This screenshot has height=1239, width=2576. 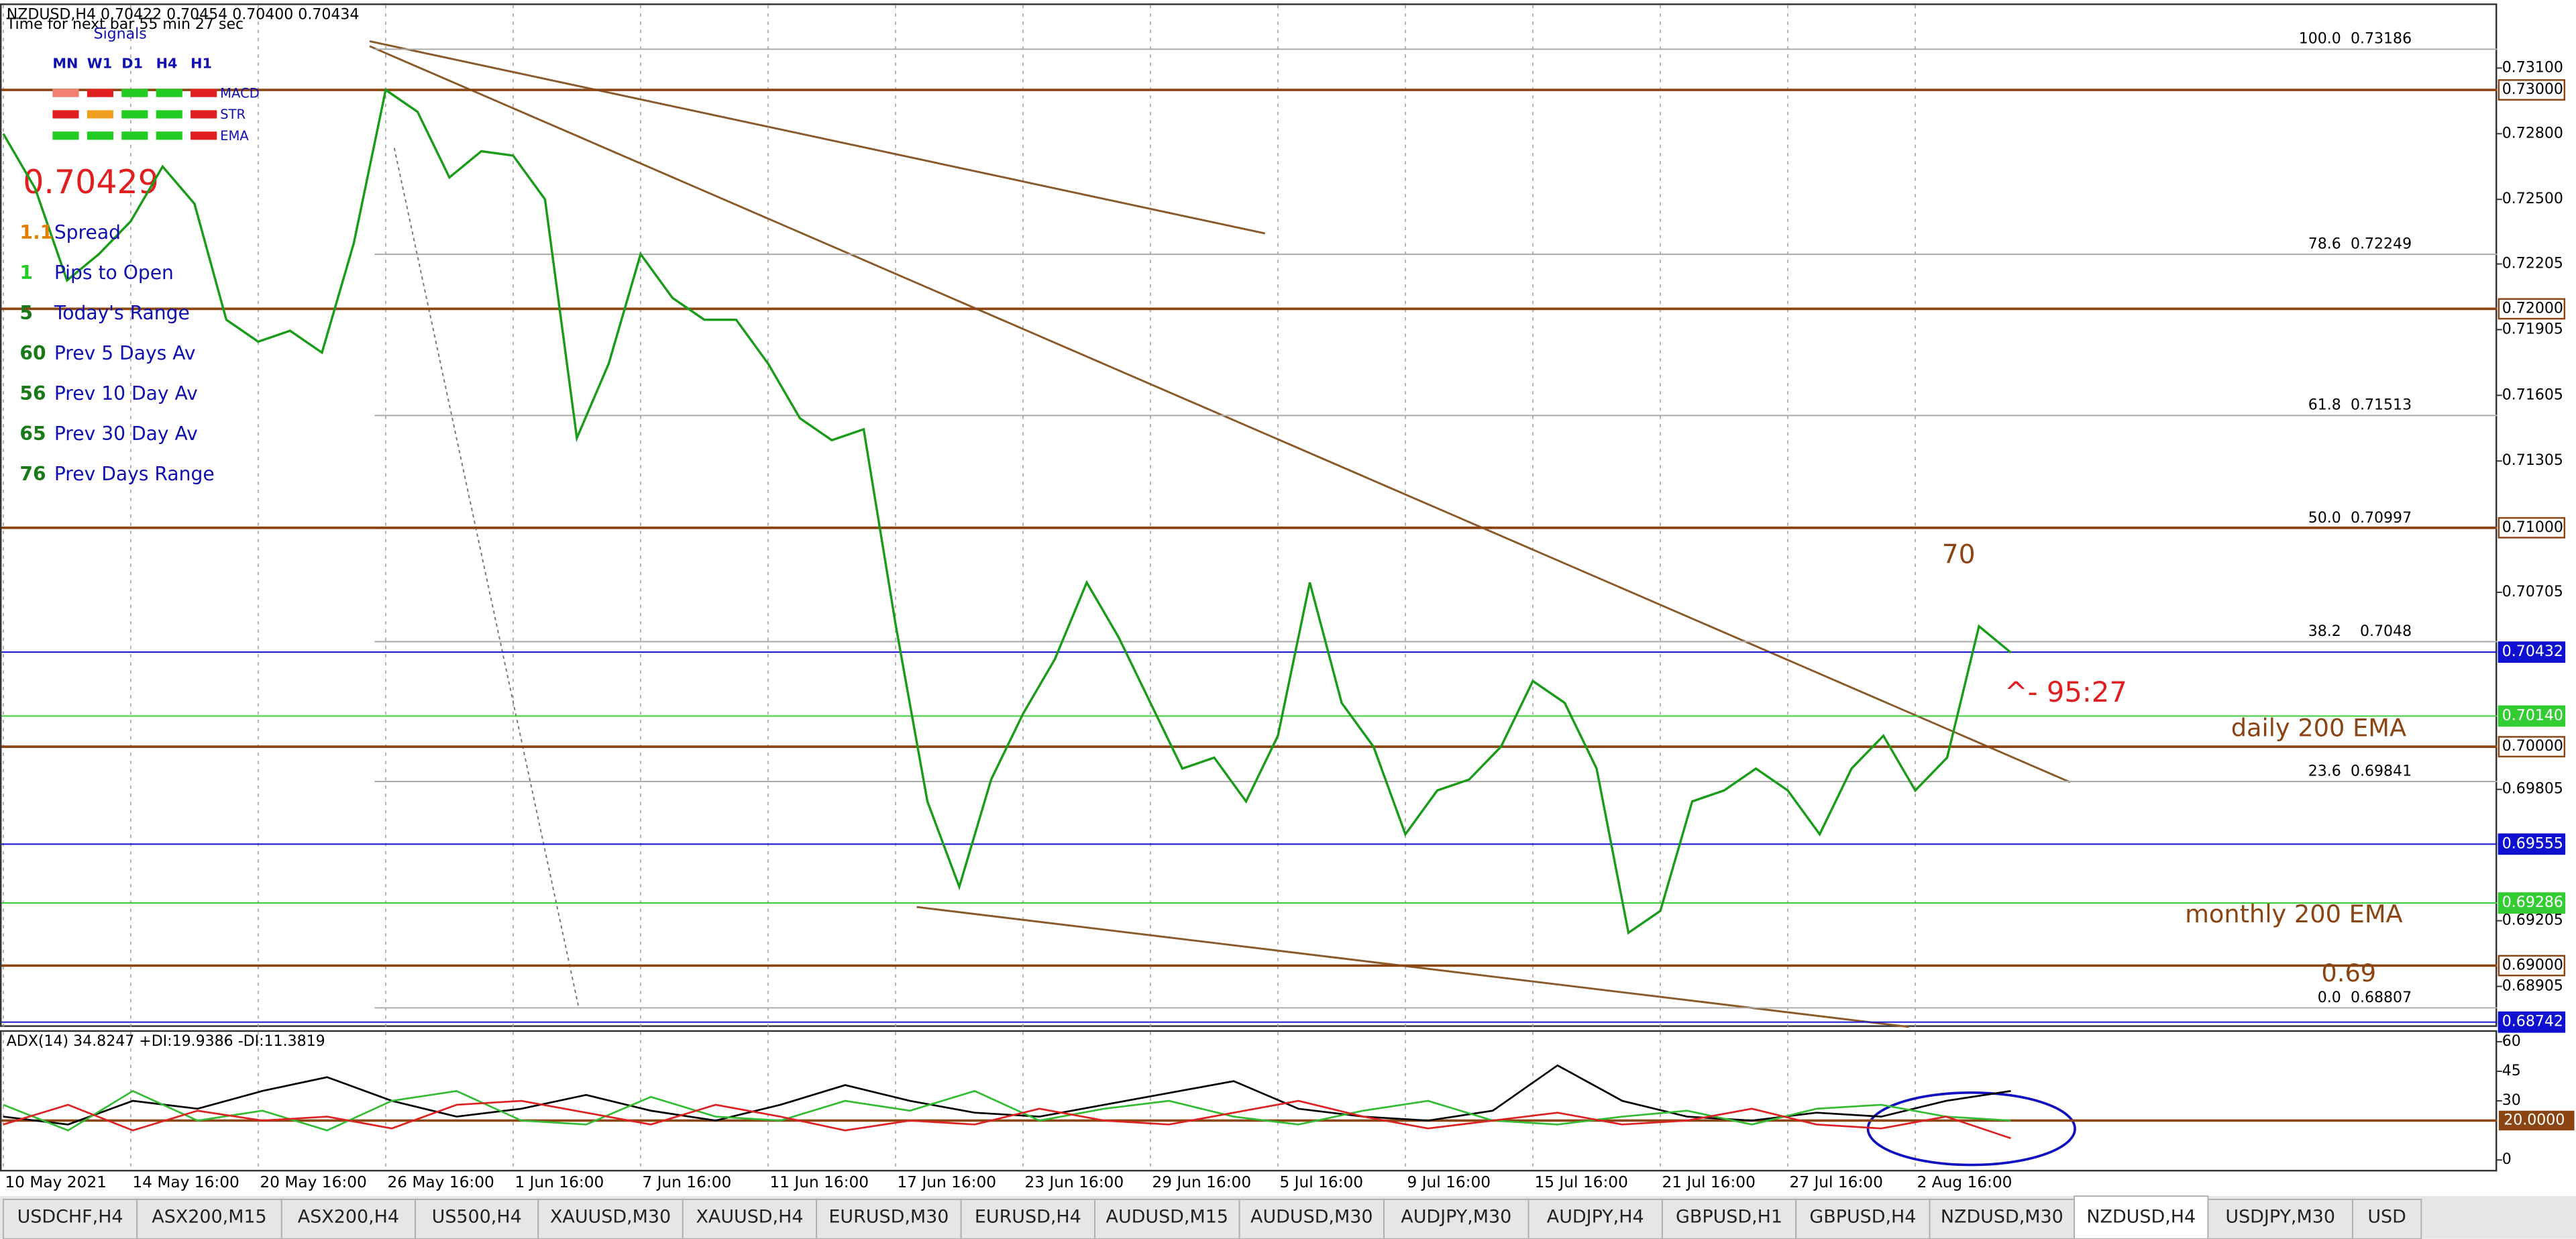 I want to click on fib-level-label: 23.6, so click(x=2324, y=771).